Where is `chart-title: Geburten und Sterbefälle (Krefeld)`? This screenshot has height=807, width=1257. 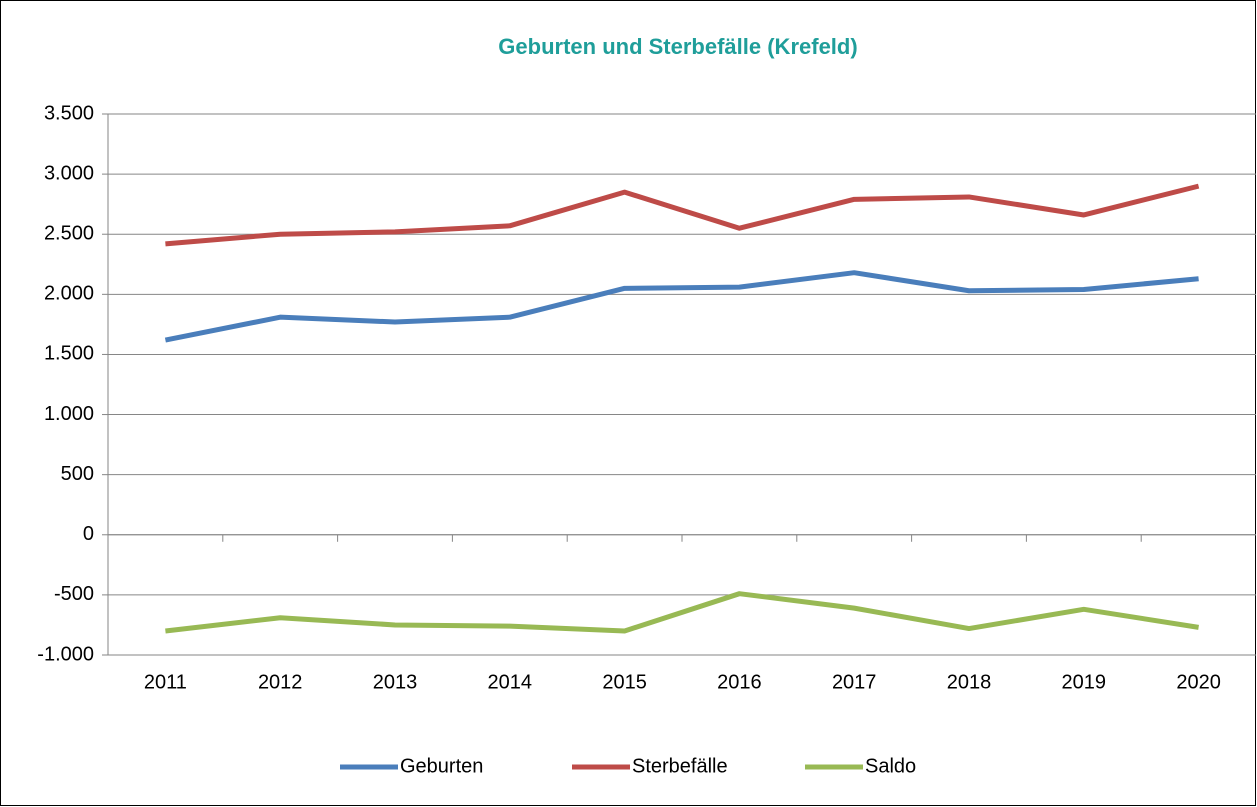
chart-title: Geburten und Sterbefälle (Krefeld) is located at coordinates (677, 46).